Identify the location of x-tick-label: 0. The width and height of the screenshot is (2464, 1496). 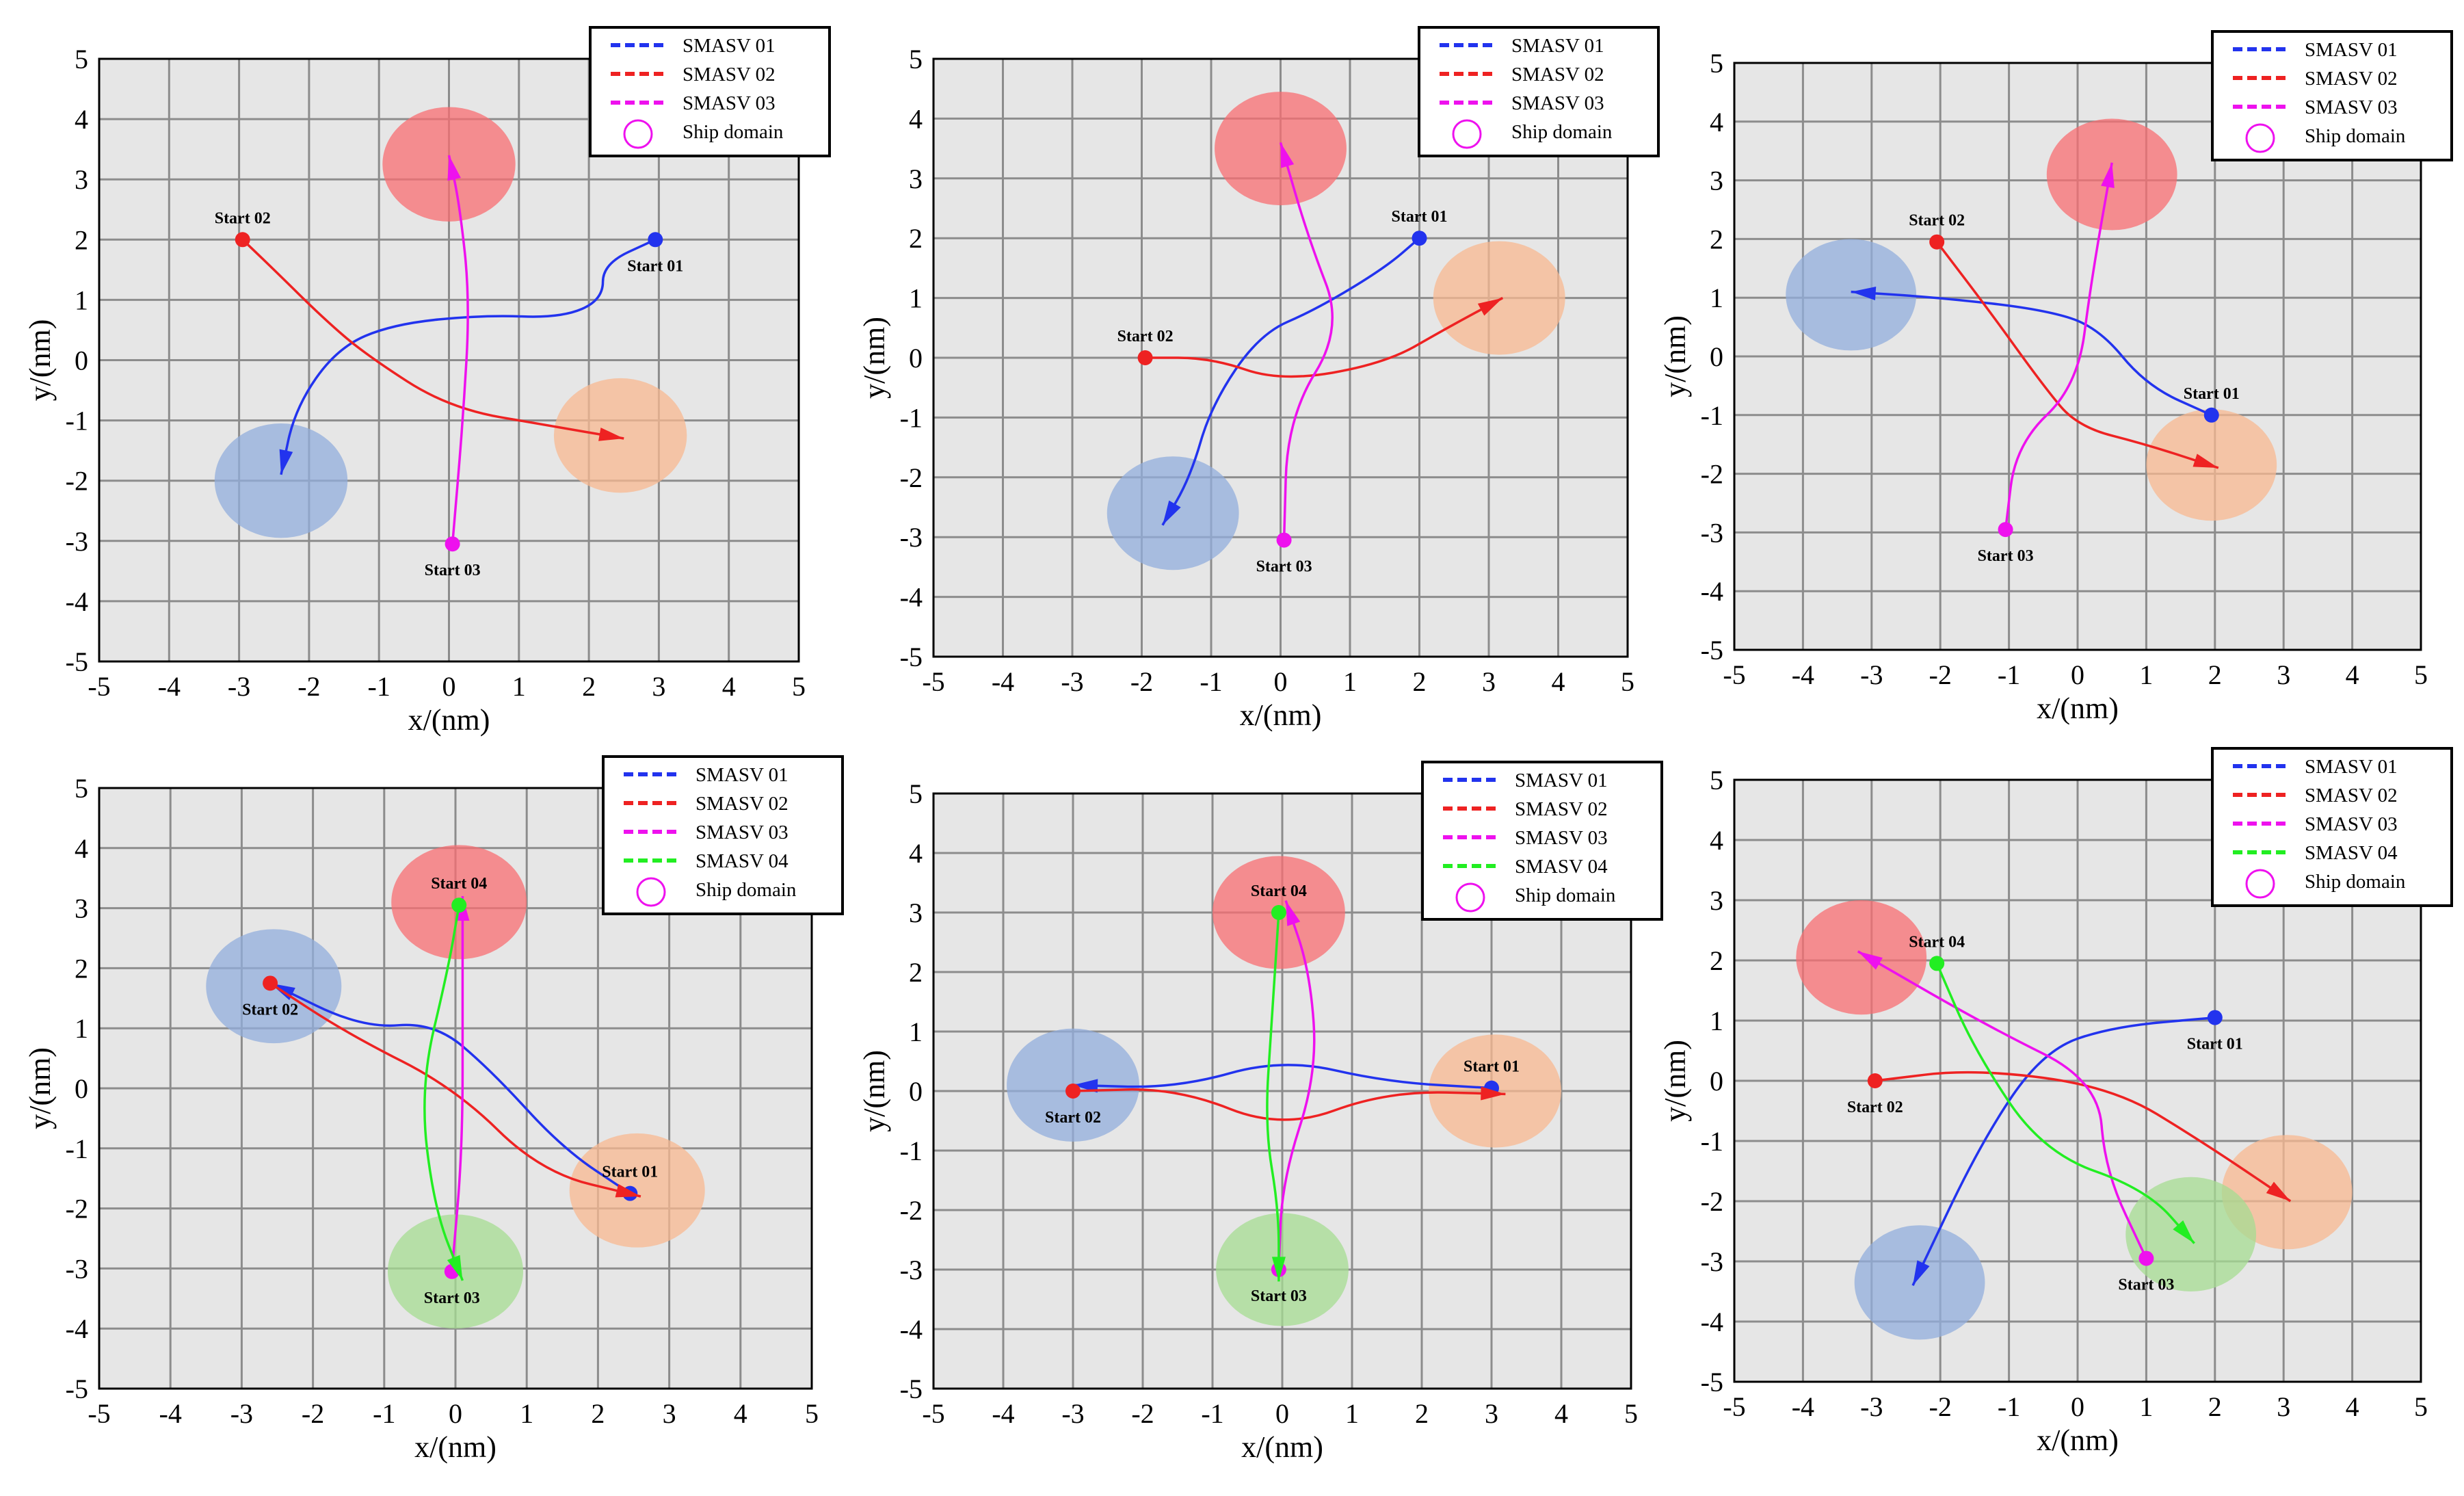
(1282, 1413).